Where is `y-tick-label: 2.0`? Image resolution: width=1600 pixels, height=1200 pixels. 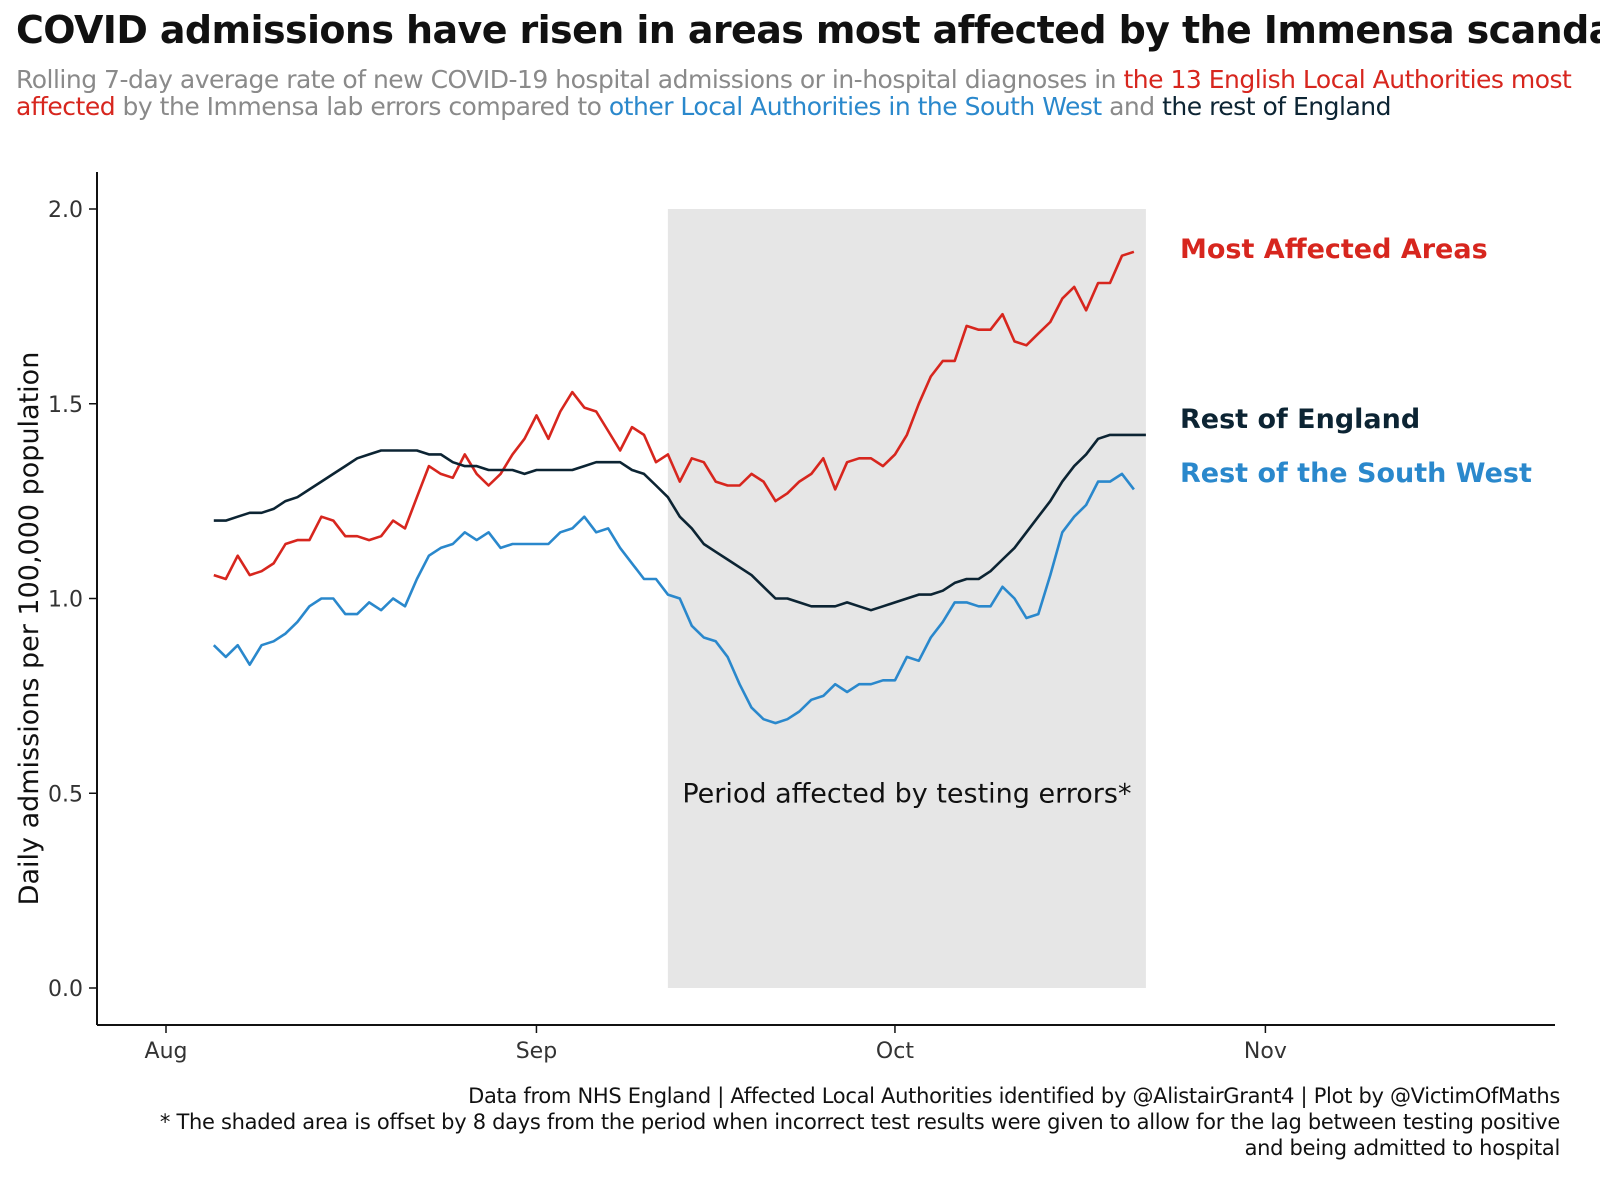
y-tick-label: 2.0 is located at coordinates (65, 210).